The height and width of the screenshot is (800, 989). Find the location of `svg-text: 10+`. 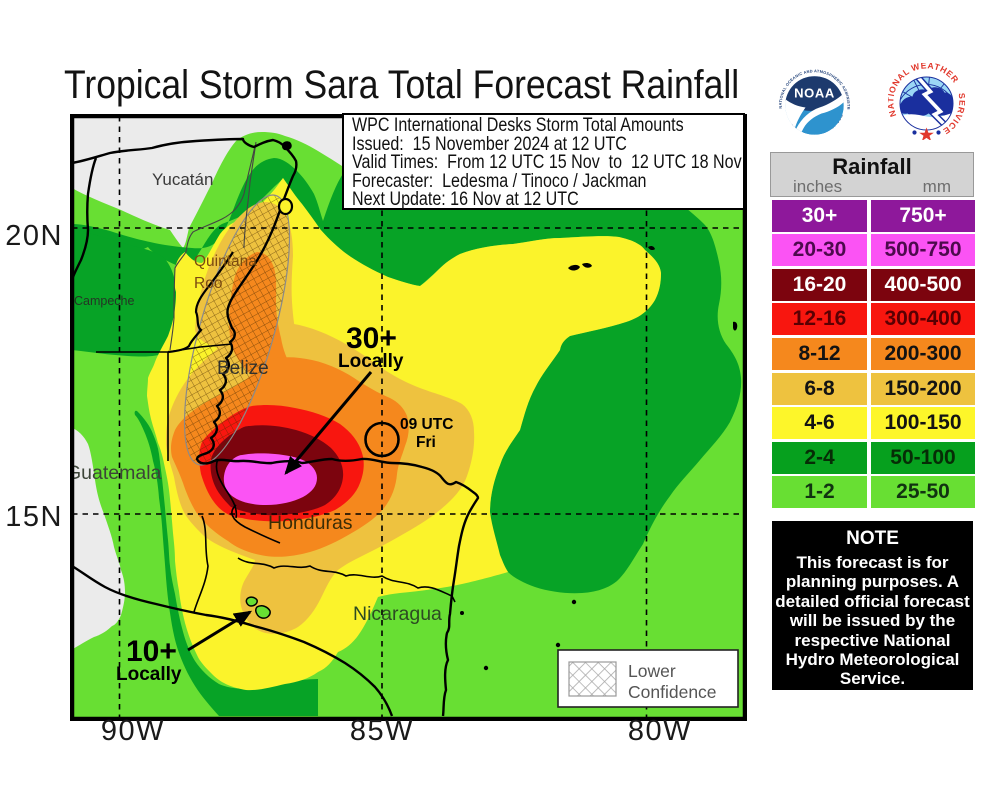

svg-text: 10+ is located at coordinates (151, 651).